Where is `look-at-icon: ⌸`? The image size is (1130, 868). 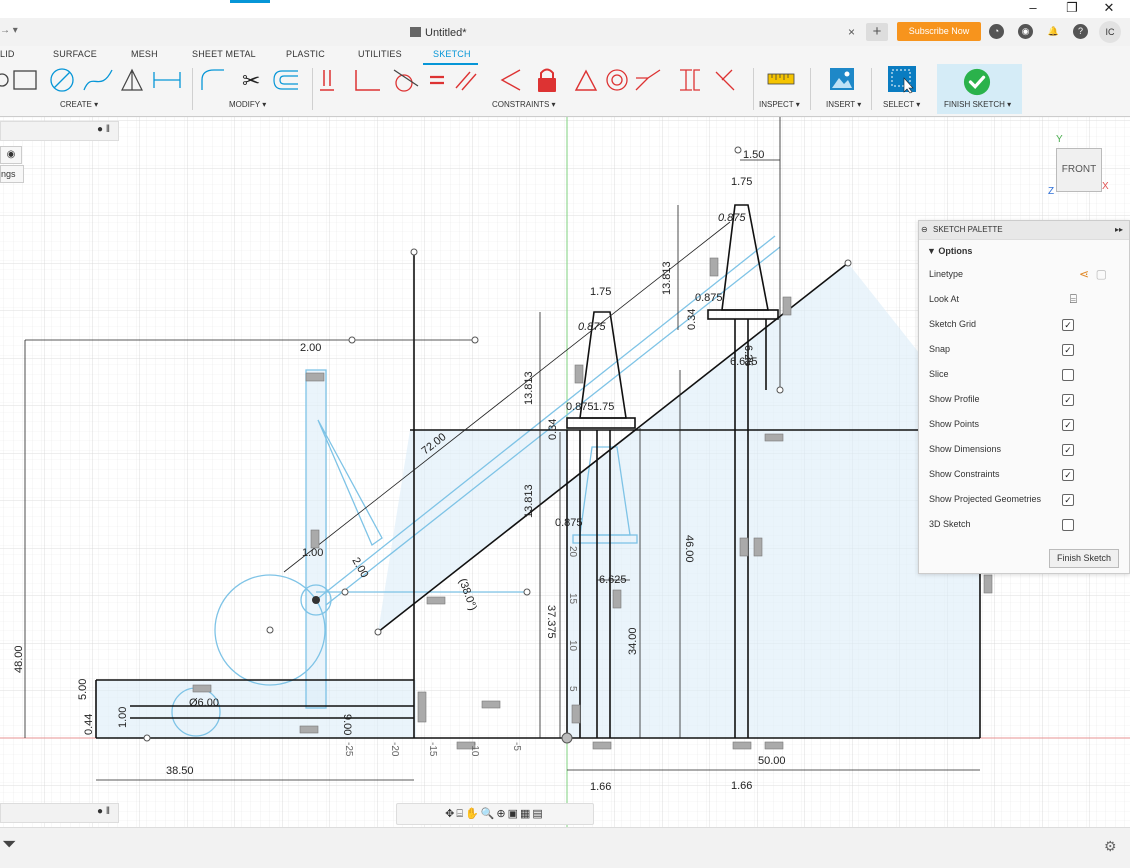
look-at-icon: ⌸ is located at coordinates (1073, 299).